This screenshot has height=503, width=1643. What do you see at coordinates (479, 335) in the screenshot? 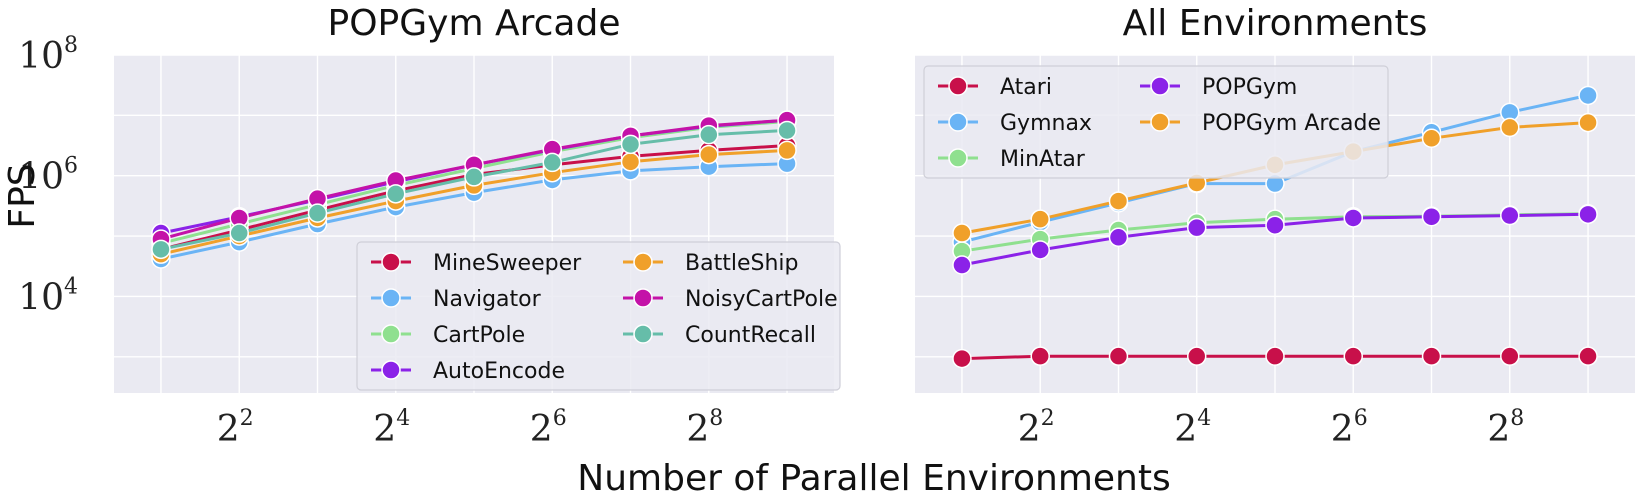
I see `legend-label: CartPole` at bounding box center [479, 335].